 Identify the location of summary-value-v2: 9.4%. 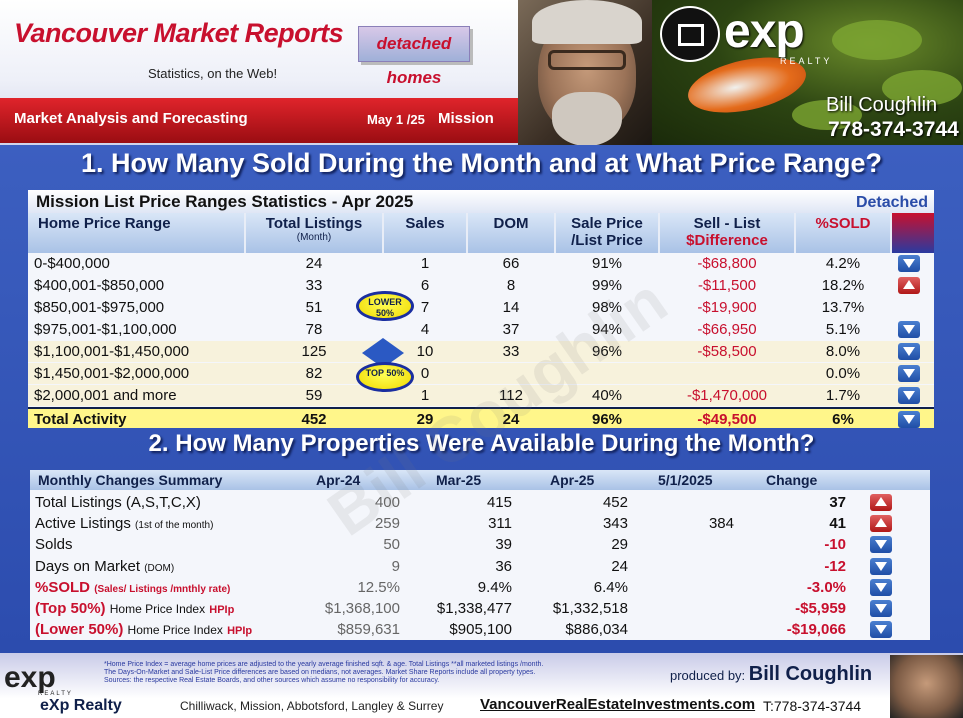
(494, 587).